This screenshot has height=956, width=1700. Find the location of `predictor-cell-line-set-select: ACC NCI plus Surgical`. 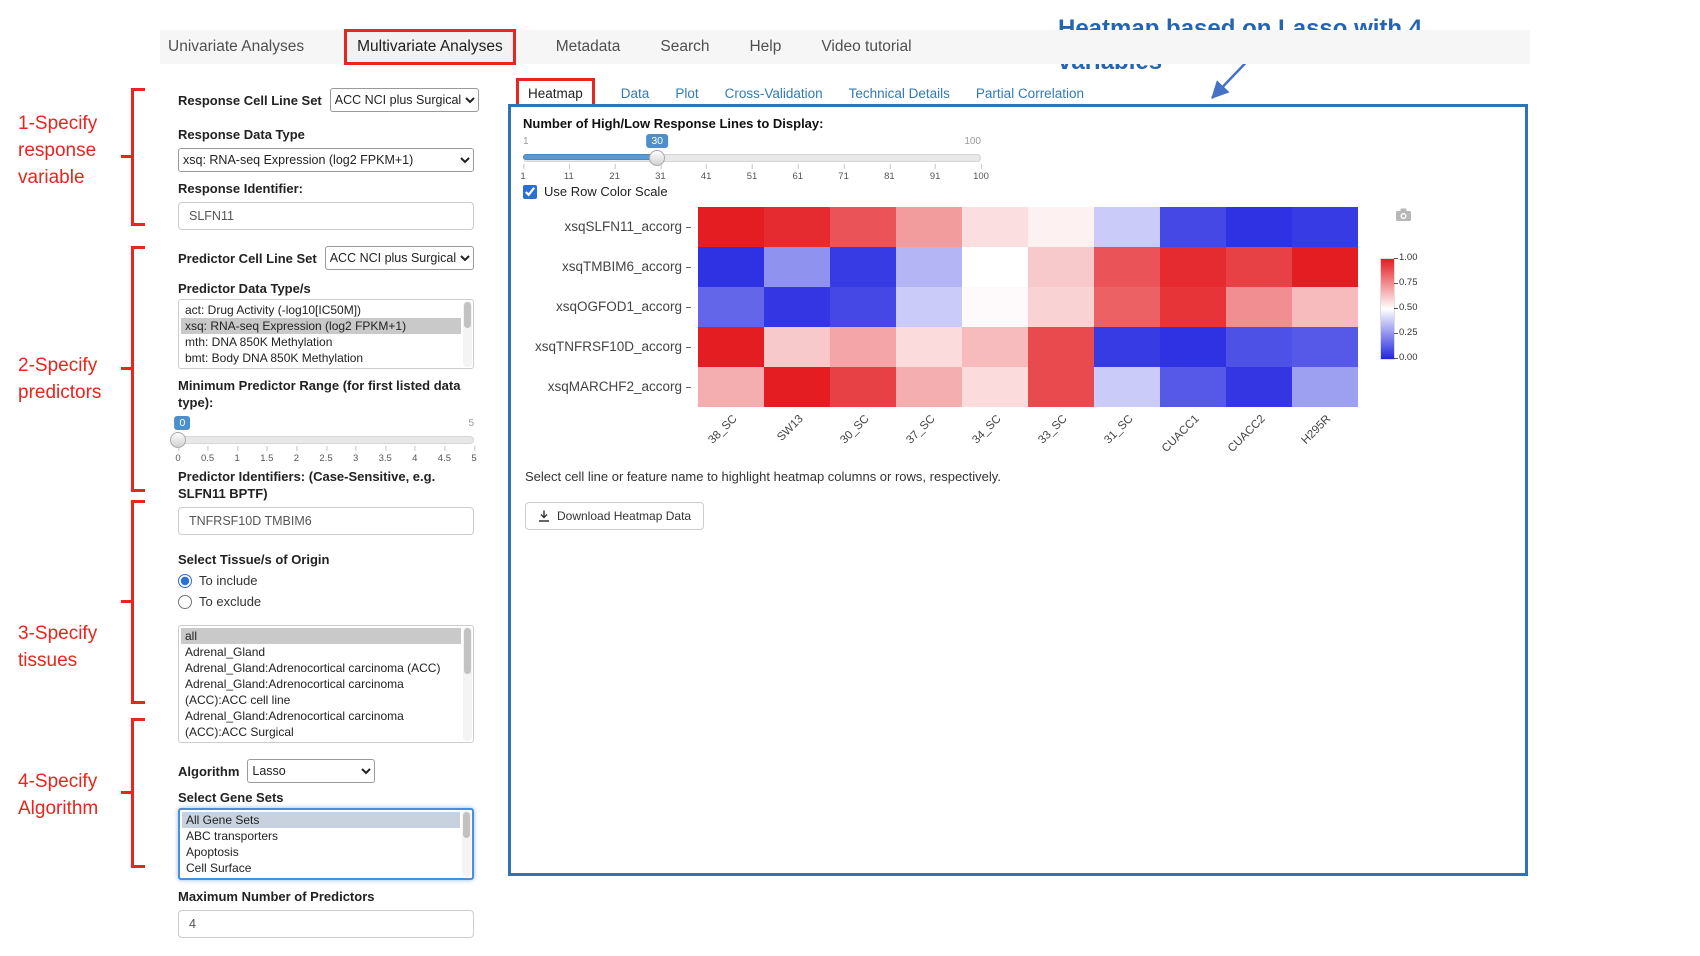

predictor-cell-line-set-select: ACC NCI plus Surgical is located at coordinates (399, 258).